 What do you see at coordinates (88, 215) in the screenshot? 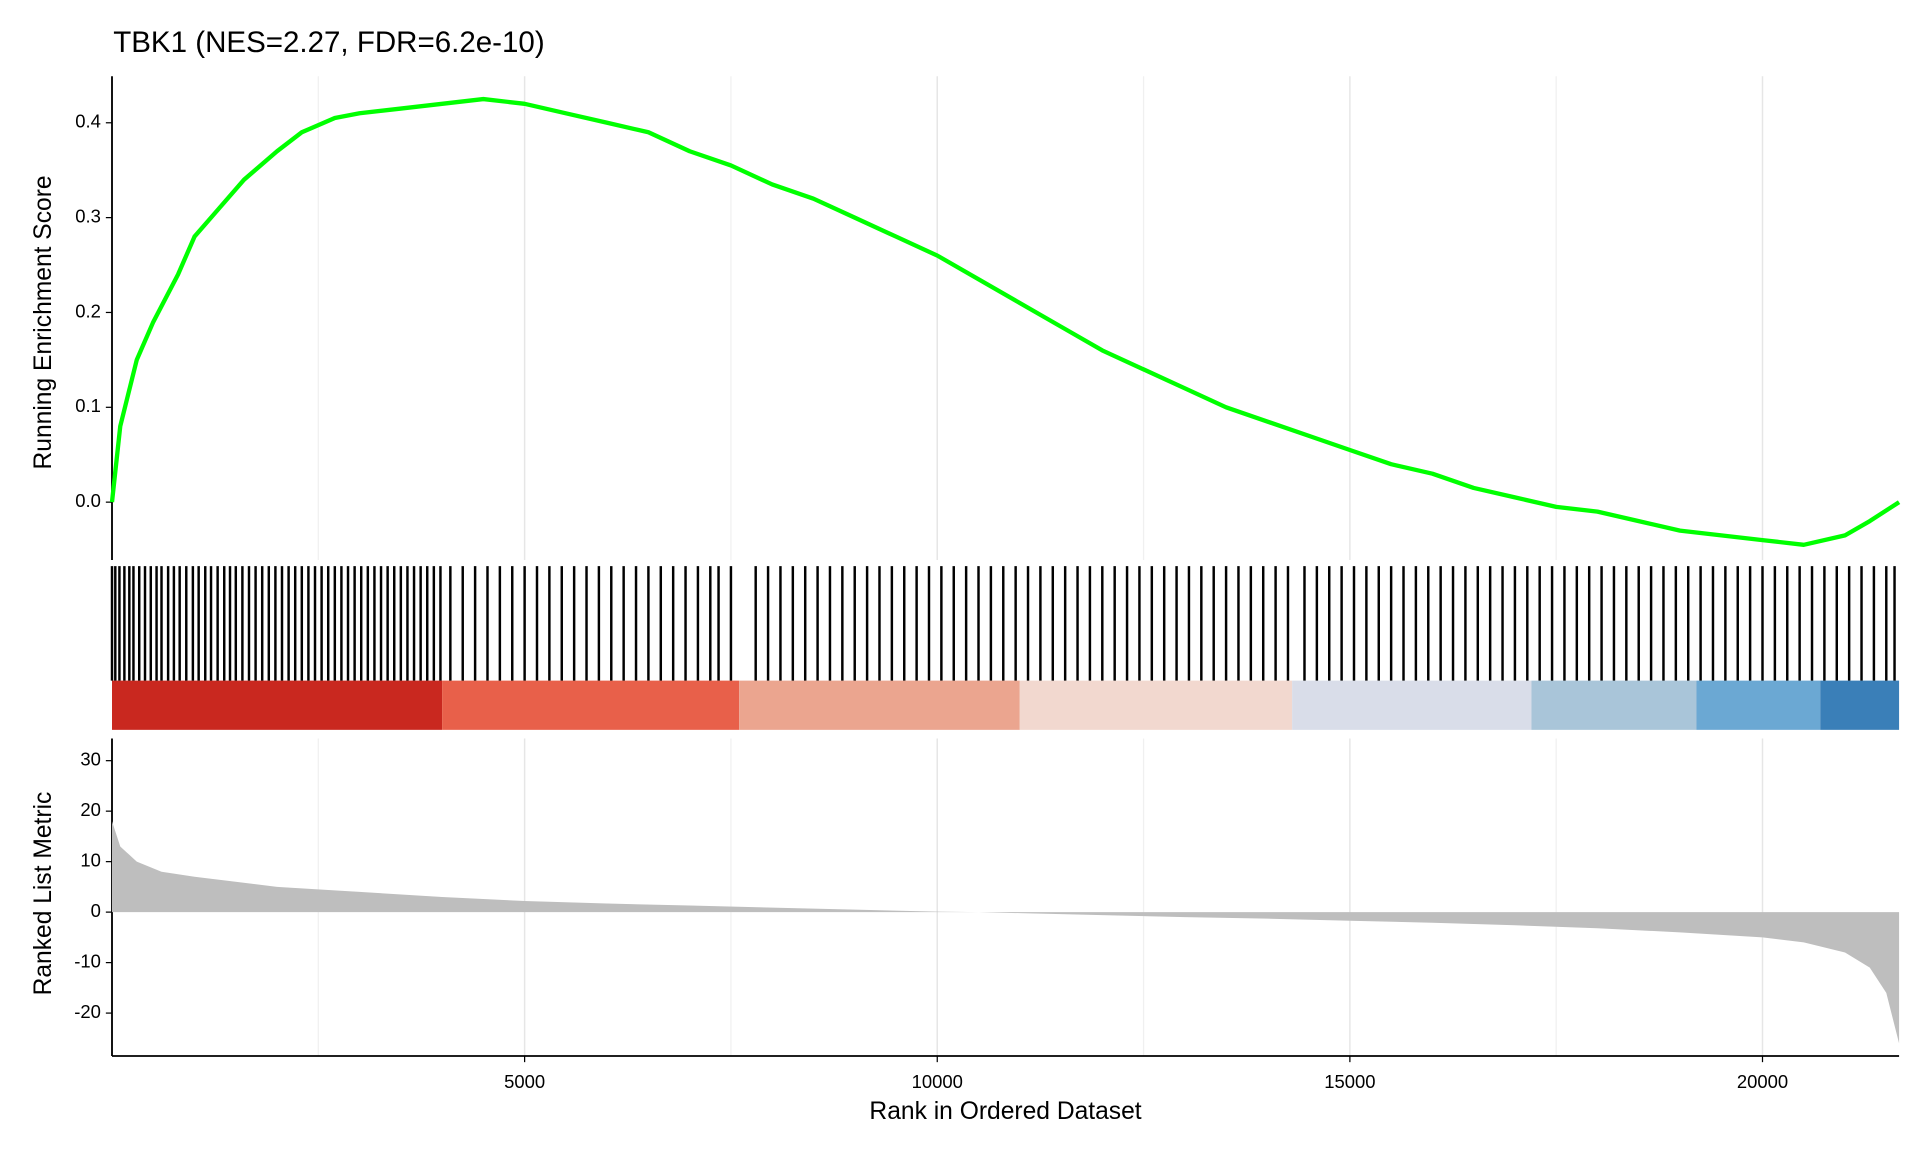
I see `y-tick-label: 0.3` at bounding box center [88, 215].